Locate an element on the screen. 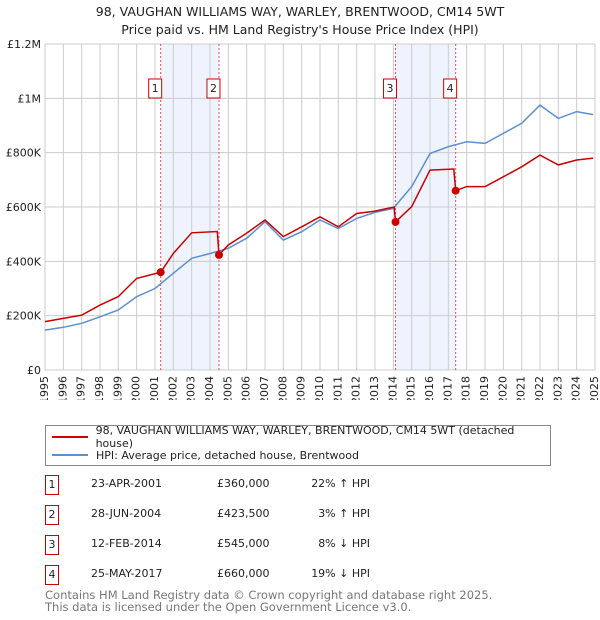 The height and width of the screenshot is (620, 600). x-tick-label: 2000 is located at coordinates (136, 388).